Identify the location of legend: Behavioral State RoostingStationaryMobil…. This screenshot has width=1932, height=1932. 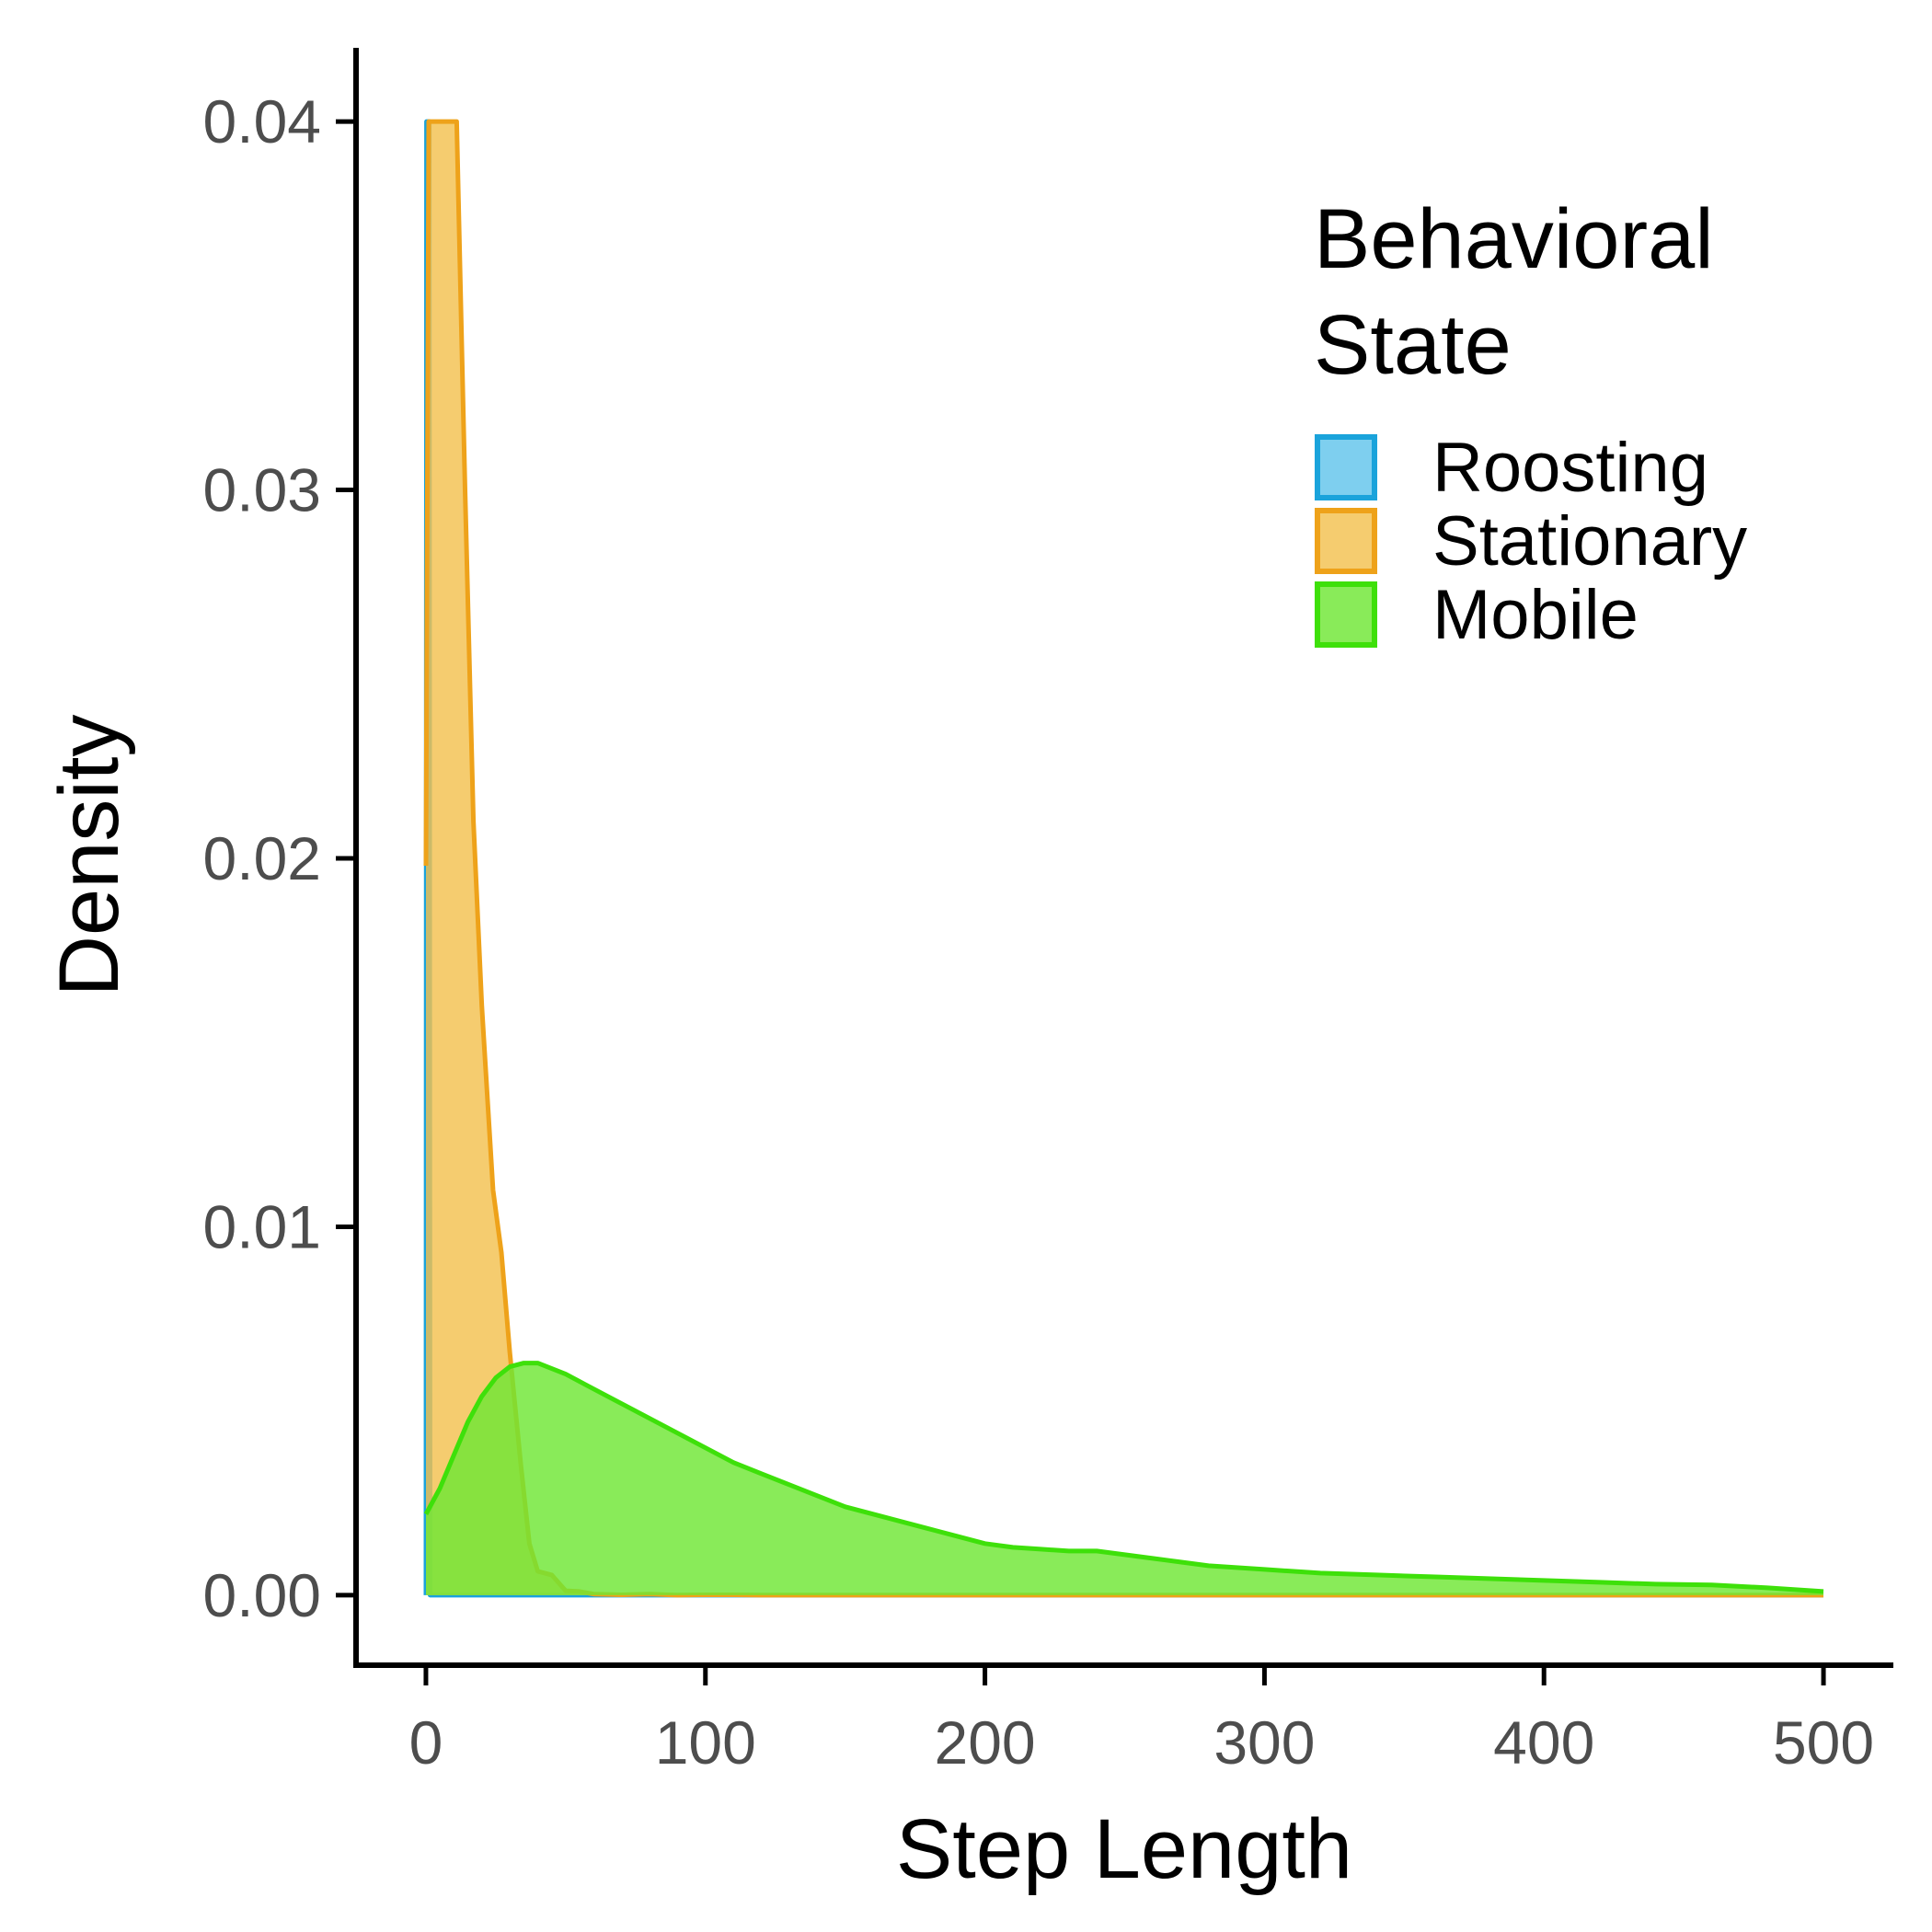
(1530, 423).